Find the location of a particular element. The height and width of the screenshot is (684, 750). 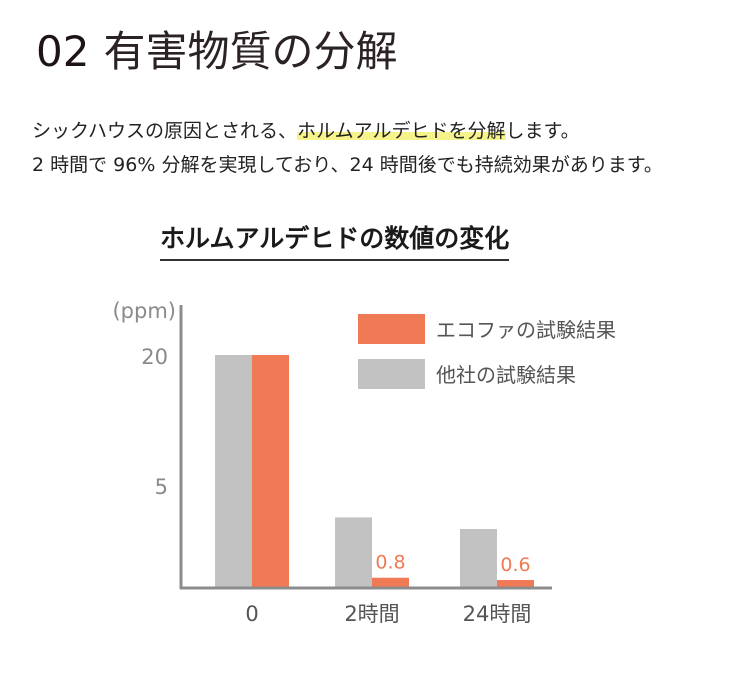

data-label-eco-1: 0.8 is located at coordinates (390, 563).